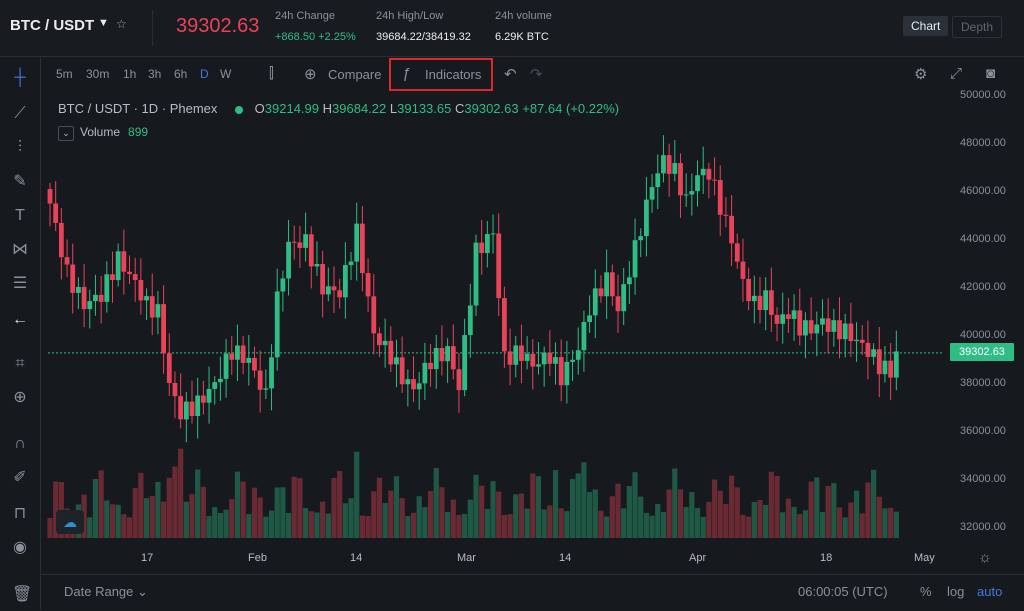 The width and height of the screenshot is (1024, 611). What do you see at coordinates (310, 74) in the screenshot?
I see `compare-icon: ⊕` at bounding box center [310, 74].